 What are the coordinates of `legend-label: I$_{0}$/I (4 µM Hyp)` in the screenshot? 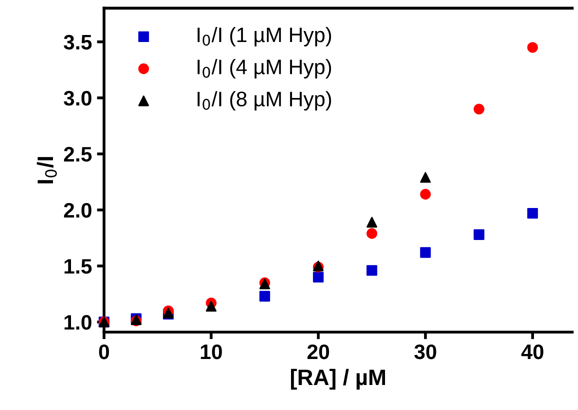 It's located at (265, 68).